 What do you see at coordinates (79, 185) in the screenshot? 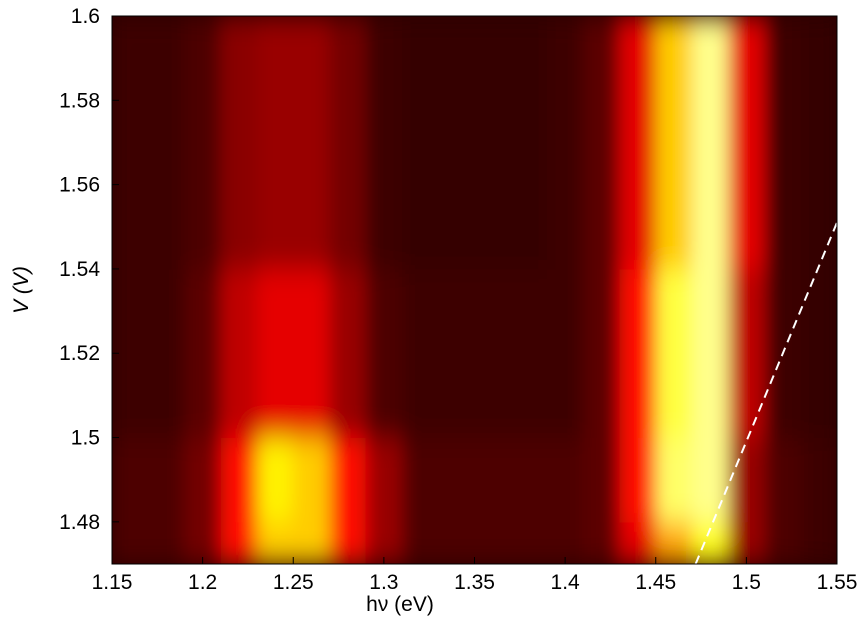
I see `y-tick-label: 1.56` at bounding box center [79, 185].